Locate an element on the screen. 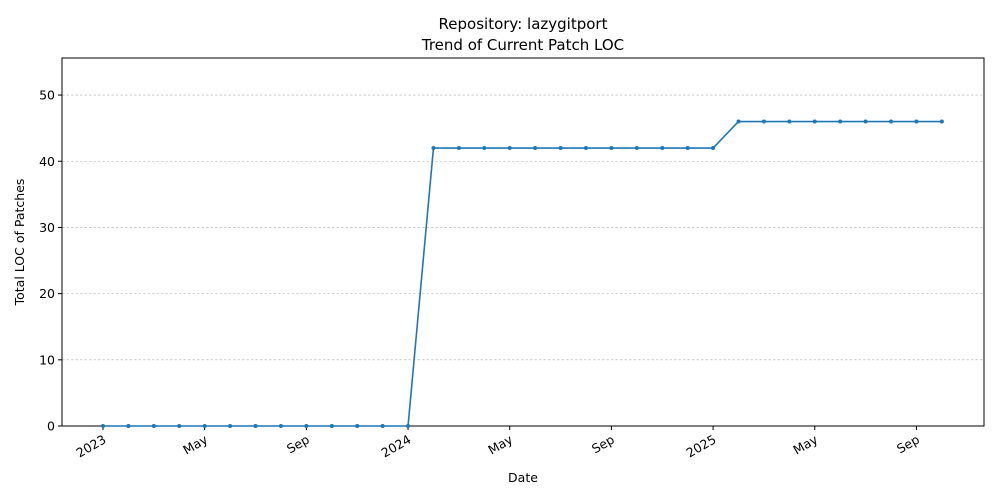  y-axis-label: Total LOC of Patches is located at coordinates (19, 243).